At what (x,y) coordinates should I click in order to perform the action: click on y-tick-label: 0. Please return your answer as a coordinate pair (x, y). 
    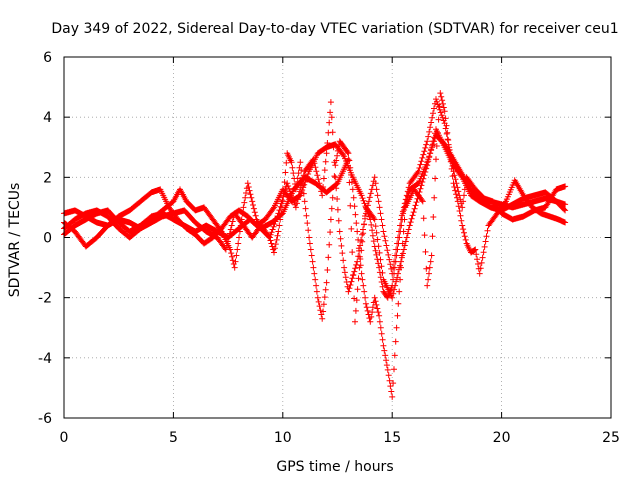
    Looking at the image, I should click on (47, 239).